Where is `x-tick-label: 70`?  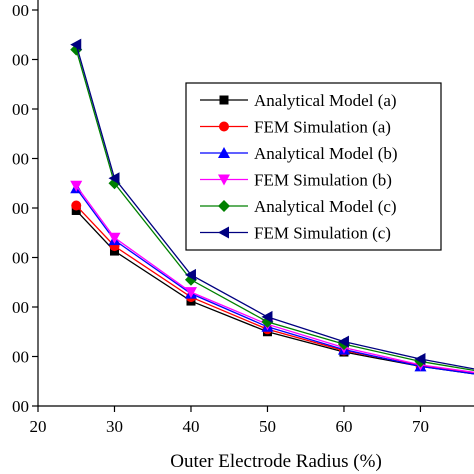 x-tick-label: 70 is located at coordinates (420, 426).